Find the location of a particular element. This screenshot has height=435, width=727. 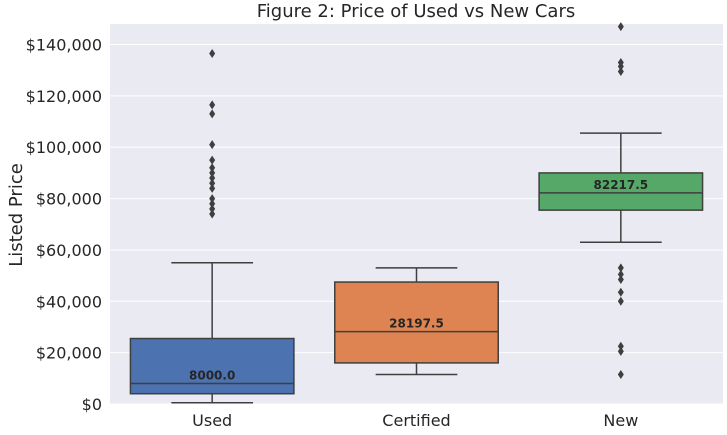

y-tick-label: $80,000 is located at coordinates (69, 199).